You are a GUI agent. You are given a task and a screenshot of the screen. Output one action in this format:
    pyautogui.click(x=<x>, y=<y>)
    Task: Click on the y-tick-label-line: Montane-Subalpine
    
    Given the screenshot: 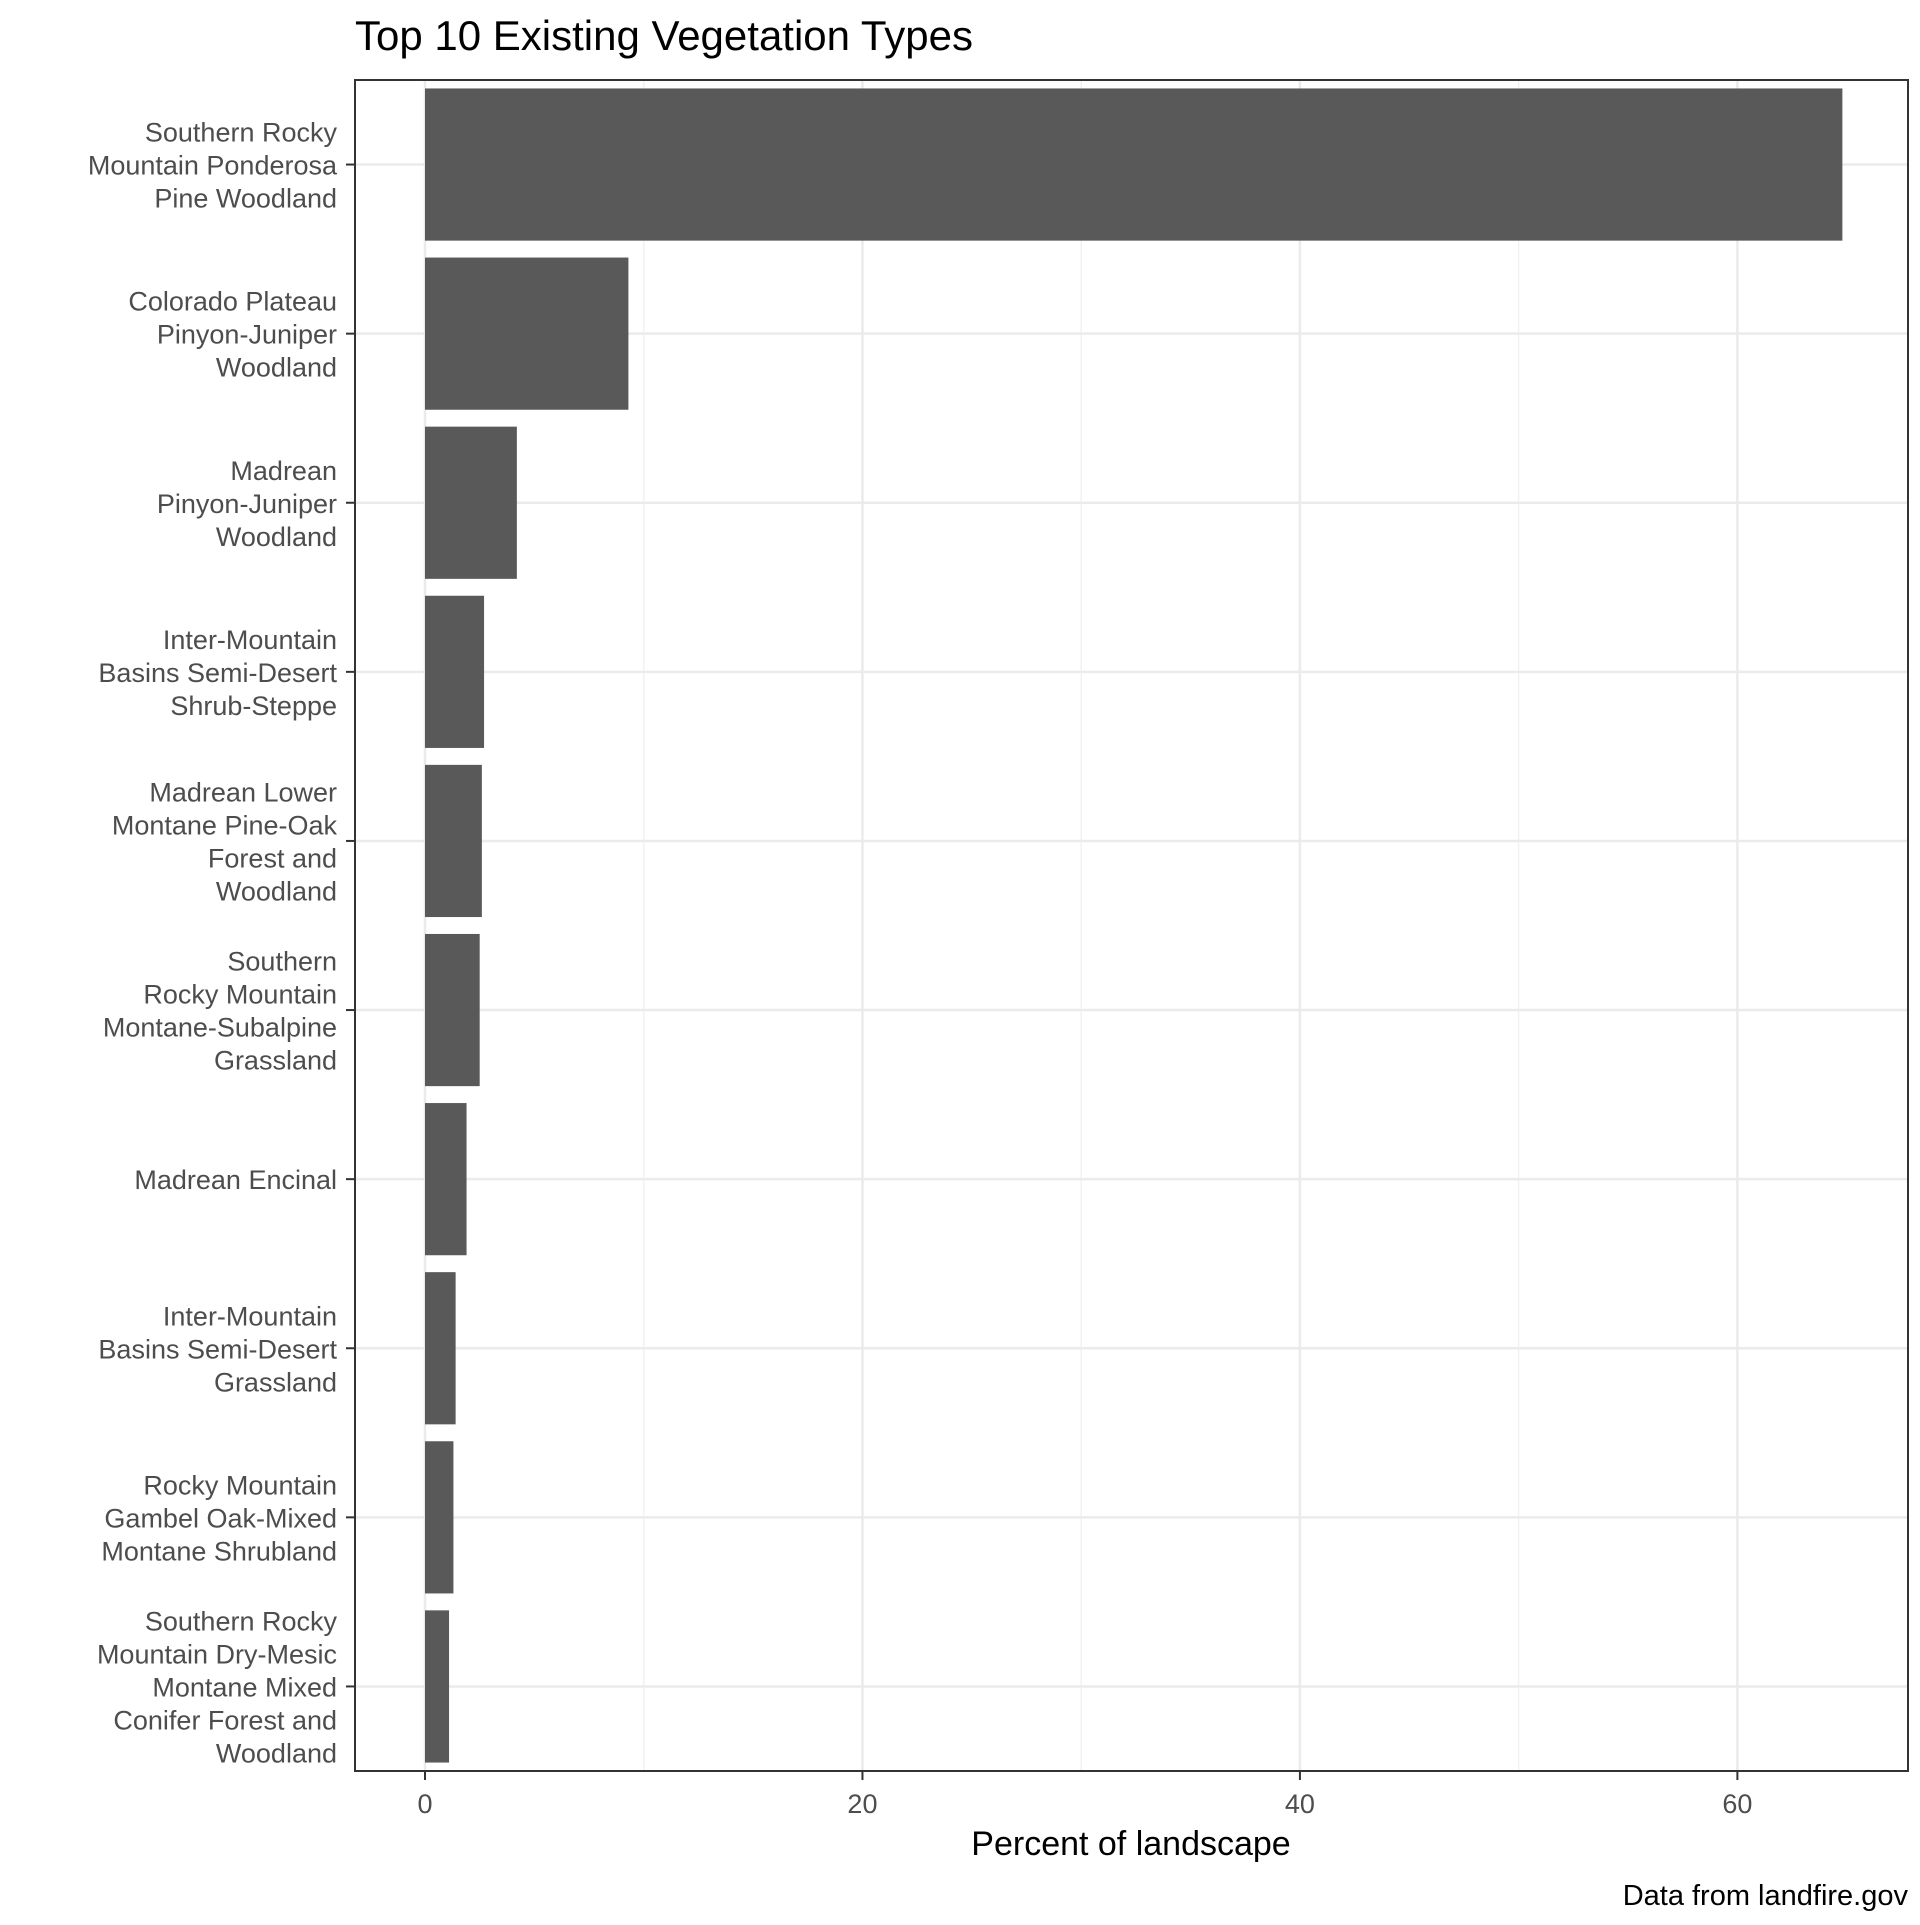 What is the action you would take?
    pyautogui.click(x=220, y=1028)
    